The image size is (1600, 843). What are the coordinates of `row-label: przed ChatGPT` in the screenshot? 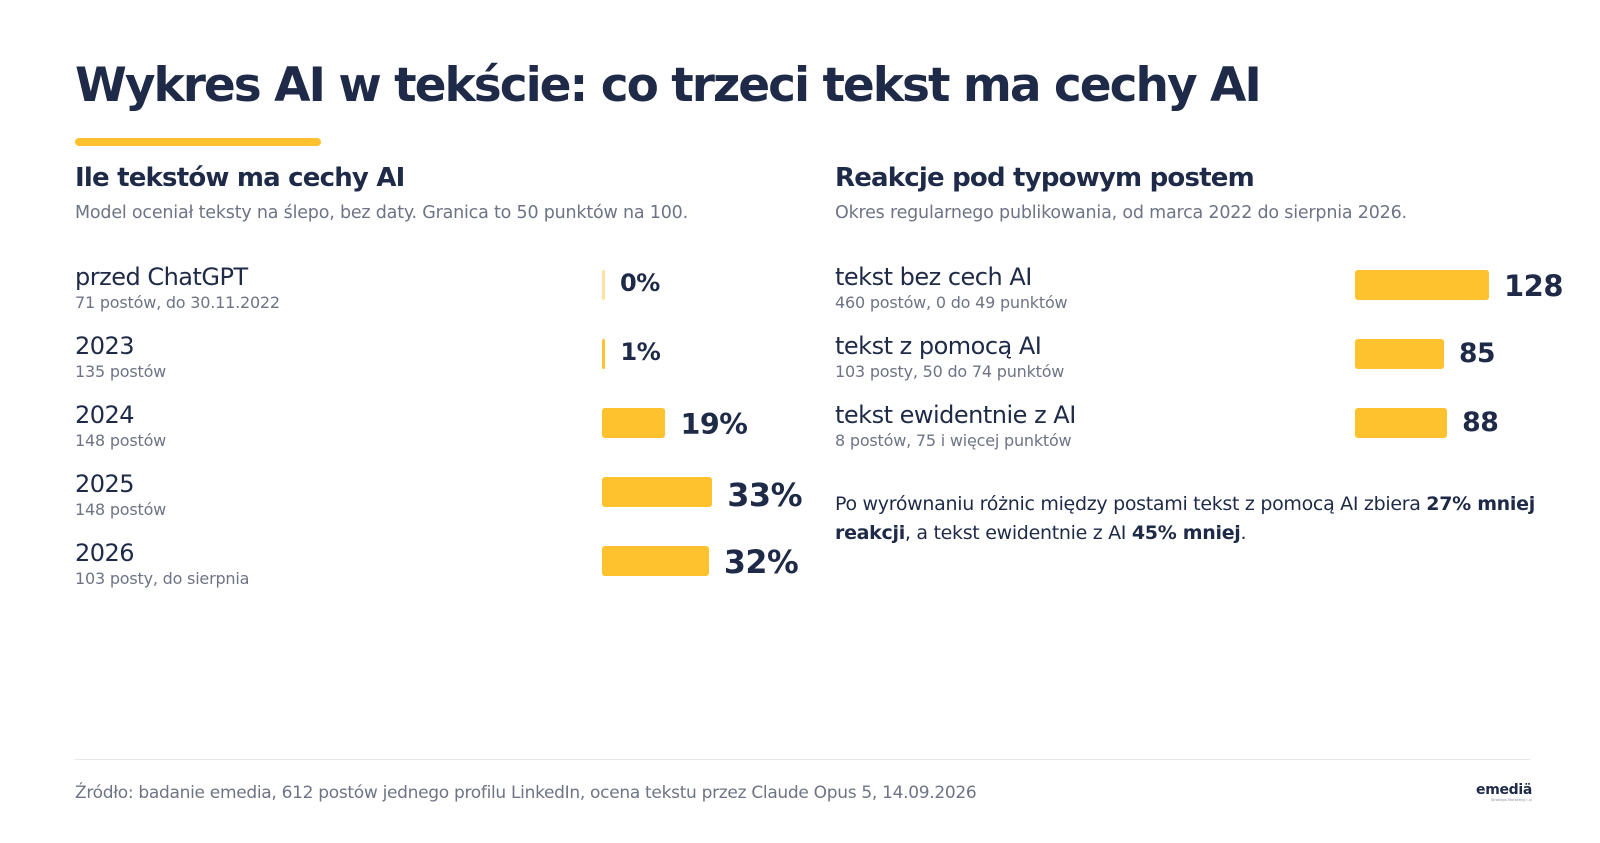 It's located at (161, 277).